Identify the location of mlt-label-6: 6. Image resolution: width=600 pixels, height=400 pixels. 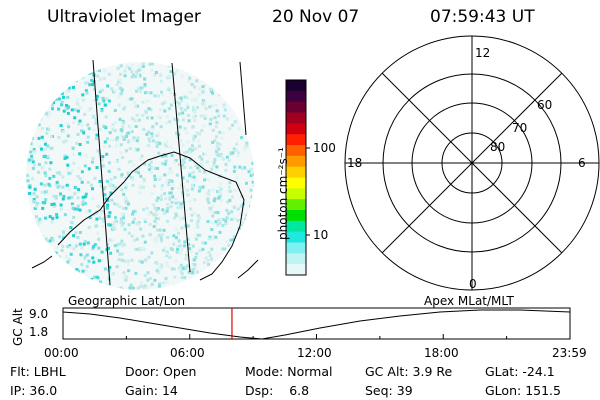
(582, 163).